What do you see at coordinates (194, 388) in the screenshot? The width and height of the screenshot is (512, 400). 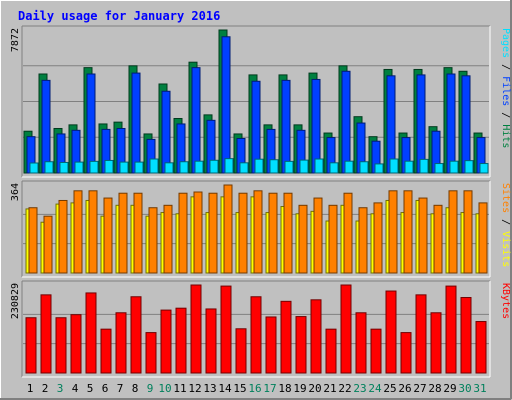 I see `x-tick-label-12: 12` at bounding box center [194, 388].